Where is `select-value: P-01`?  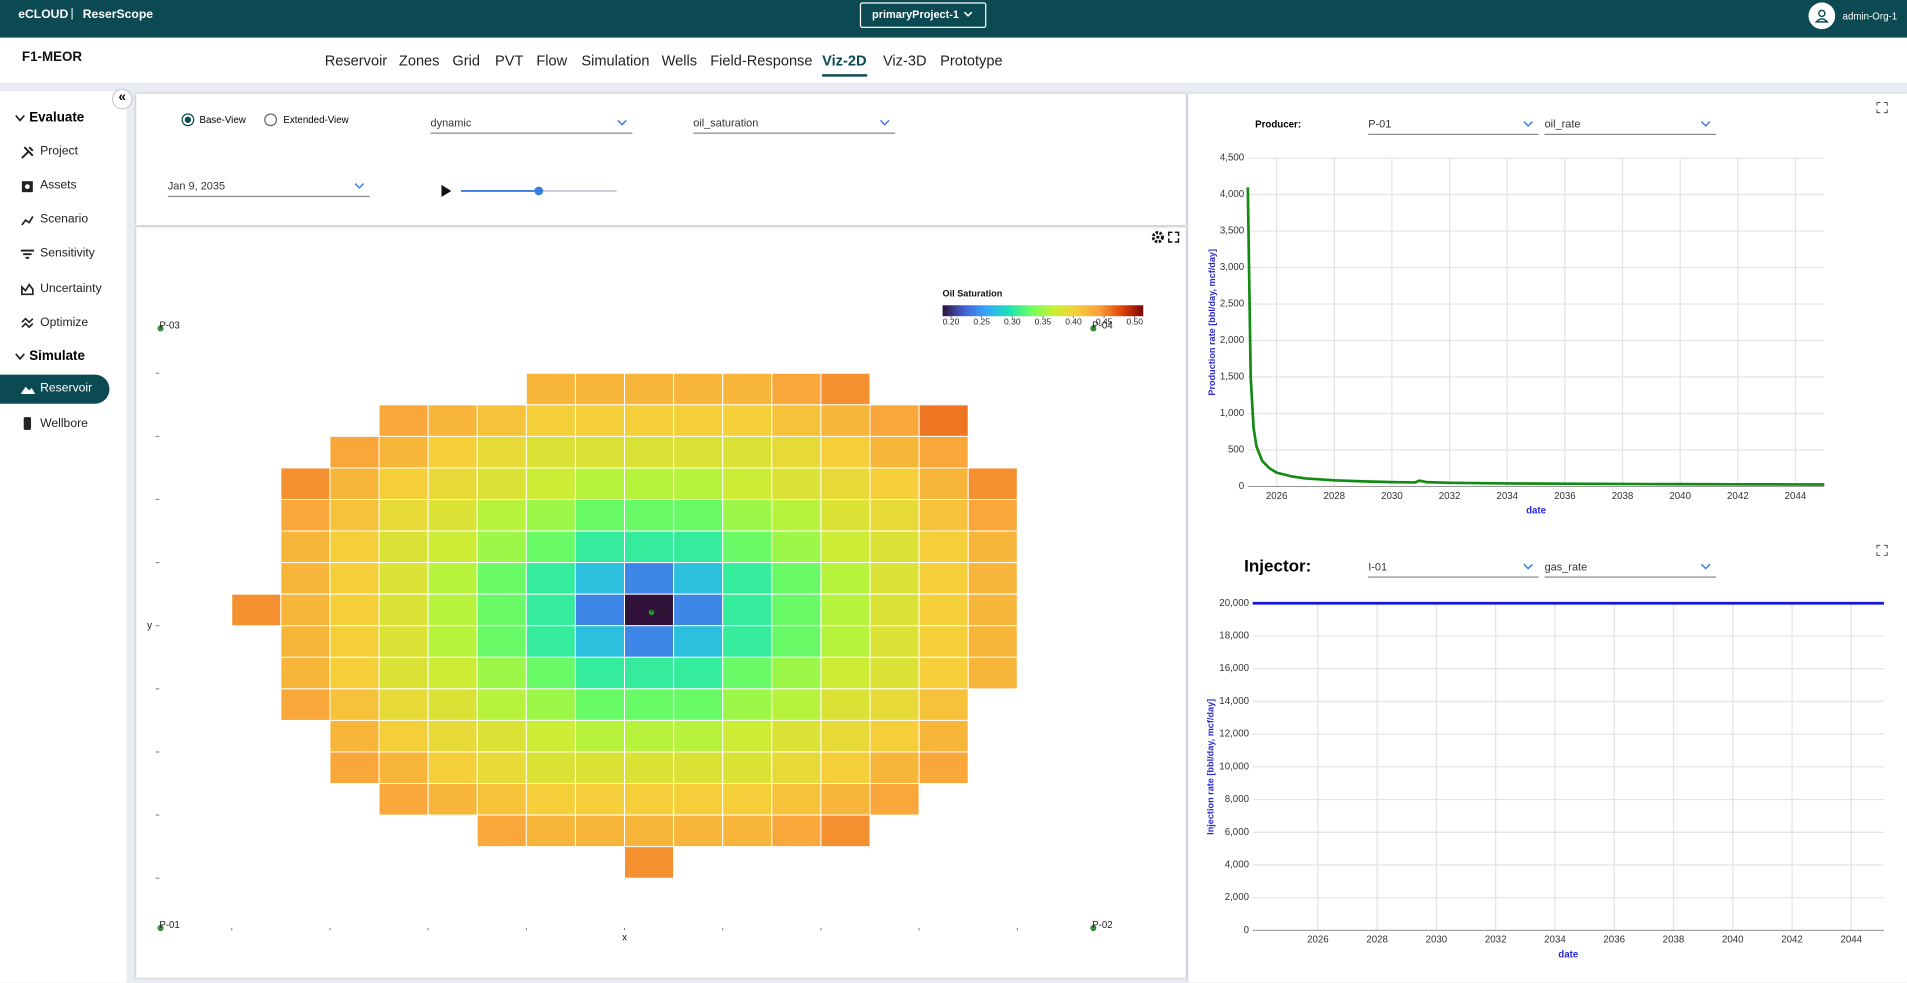
select-value: P-01 is located at coordinates (1380, 124).